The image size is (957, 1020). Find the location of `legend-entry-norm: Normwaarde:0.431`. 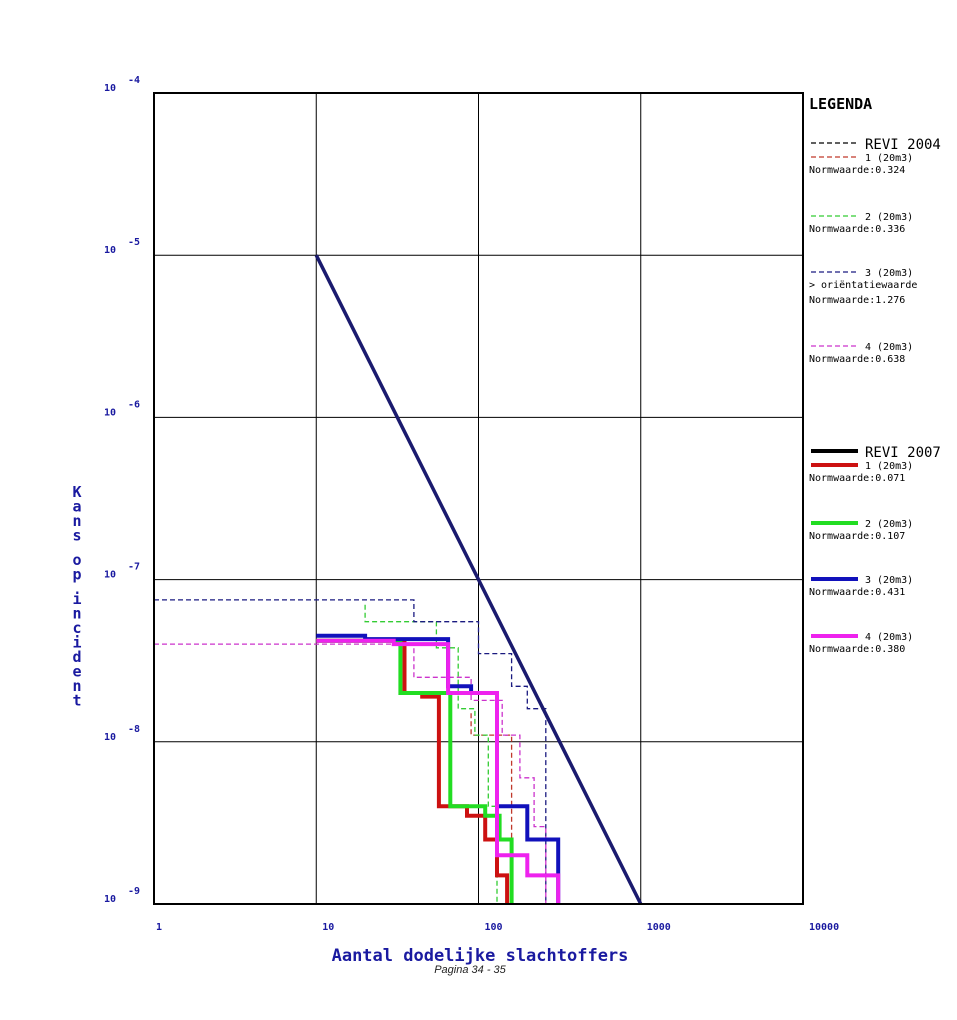

legend-entry-norm: Normwaarde:0.431 is located at coordinates (857, 592).